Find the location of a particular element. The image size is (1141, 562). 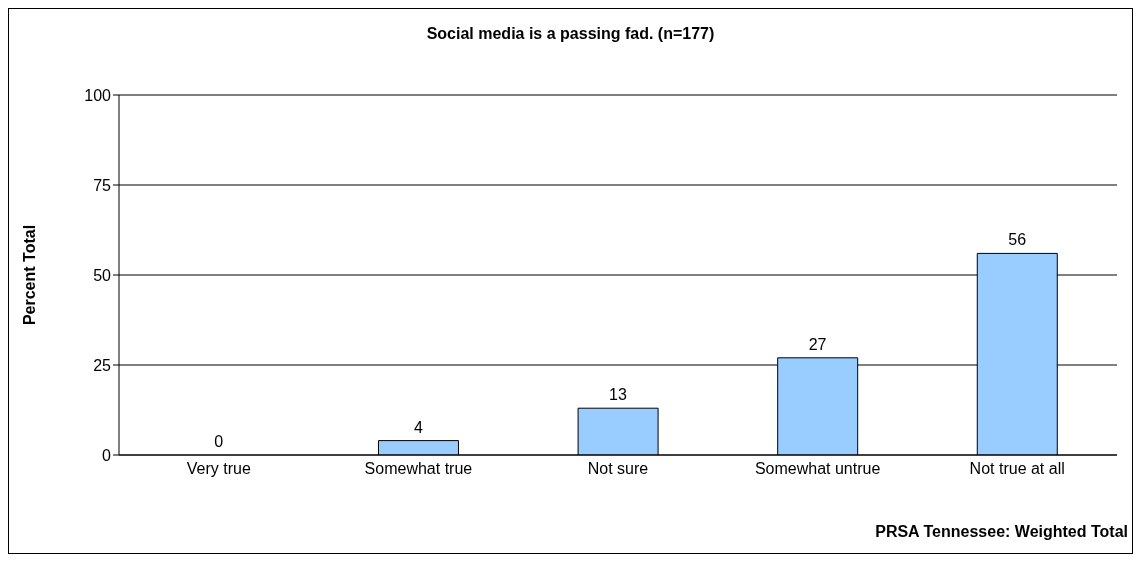

x-tick-label: Not sure is located at coordinates (618, 469).